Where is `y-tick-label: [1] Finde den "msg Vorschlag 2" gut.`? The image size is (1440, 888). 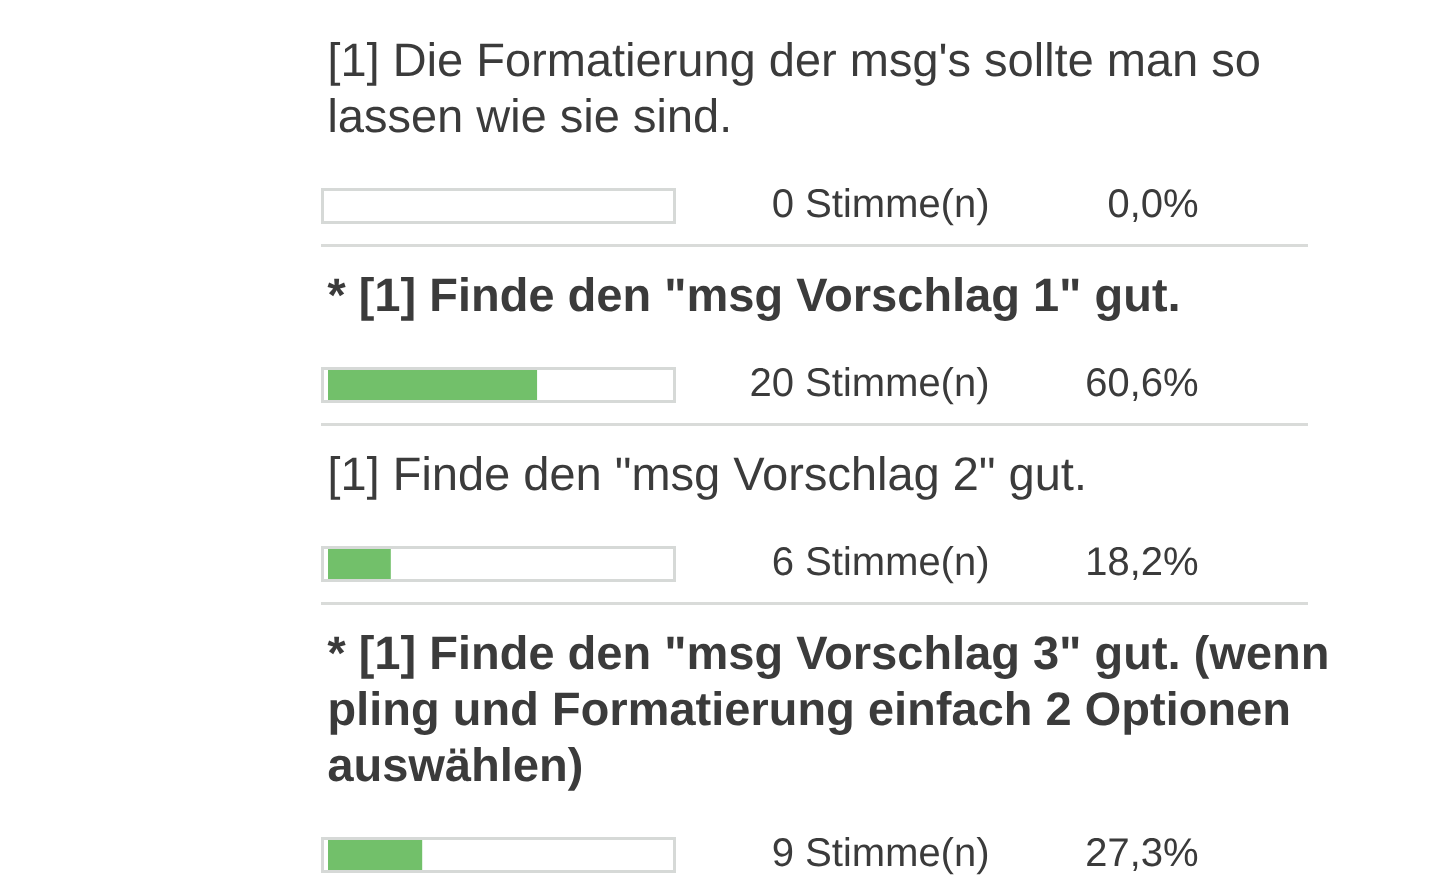
y-tick-label: [1] Finde den "msg Vorschlag 2" gut. is located at coordinates (706, 477).